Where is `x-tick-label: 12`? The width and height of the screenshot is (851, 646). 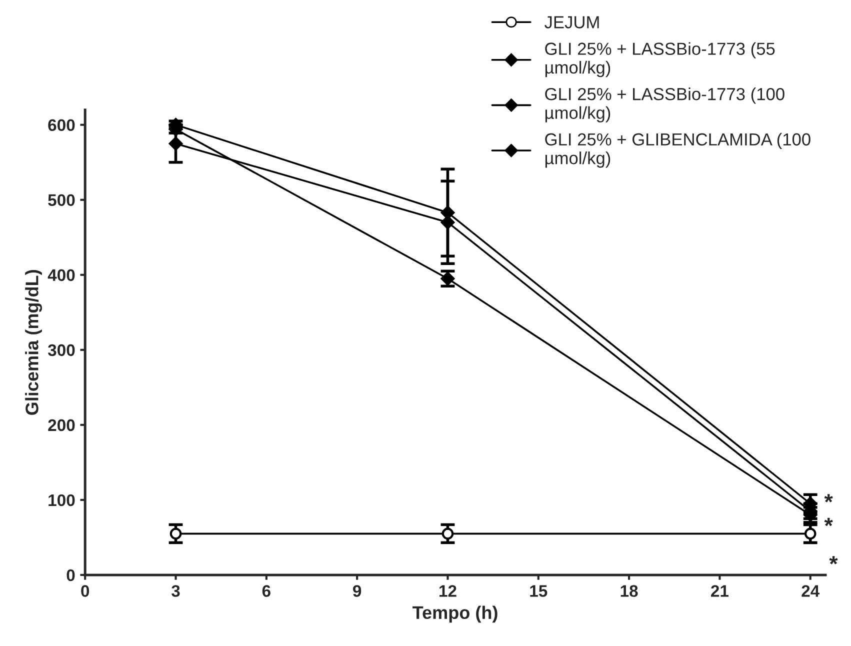
x-tick-label: 12 is located at coordinates (448, 591).